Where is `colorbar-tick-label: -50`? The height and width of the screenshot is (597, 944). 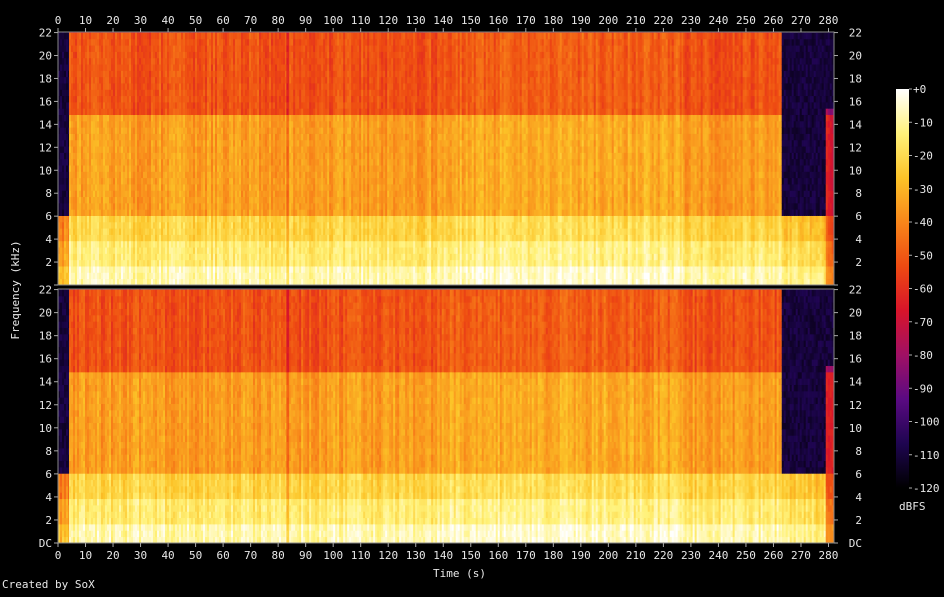 colorbar-tick-label: -50 is located at coordinates (923, 255).